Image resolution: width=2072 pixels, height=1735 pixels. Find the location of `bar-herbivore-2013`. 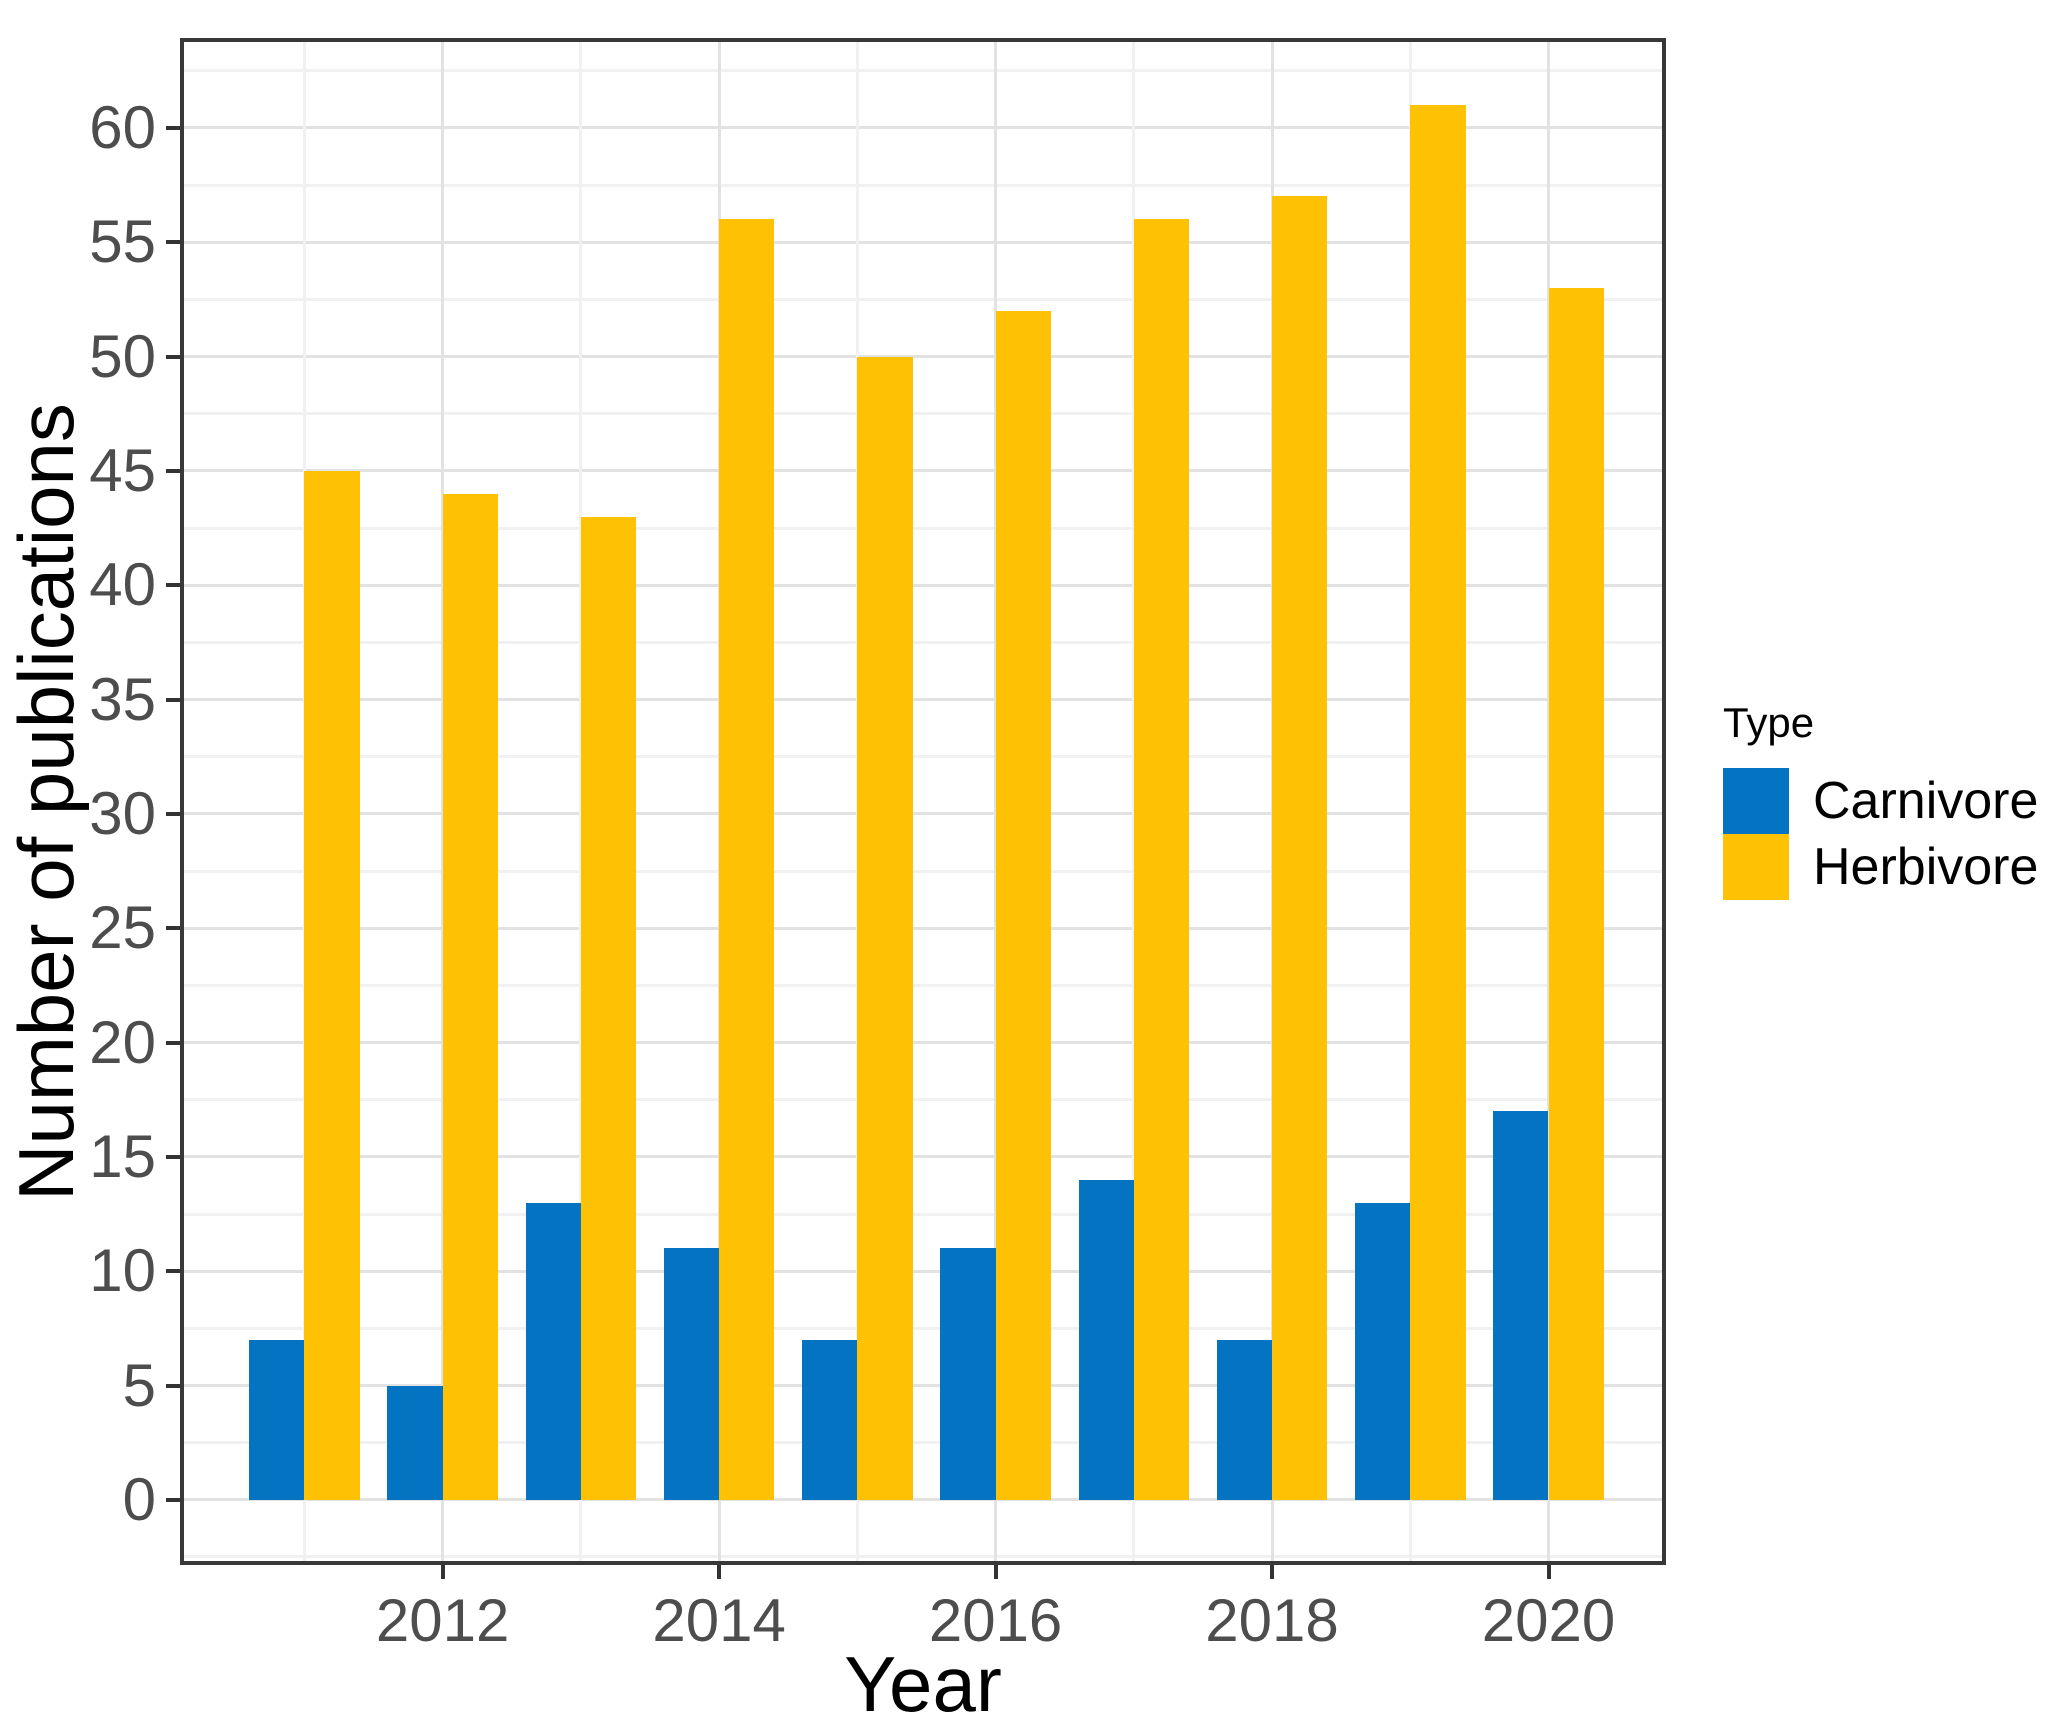

bar-herbivore-2013 is located at coordinates (608, 1008).